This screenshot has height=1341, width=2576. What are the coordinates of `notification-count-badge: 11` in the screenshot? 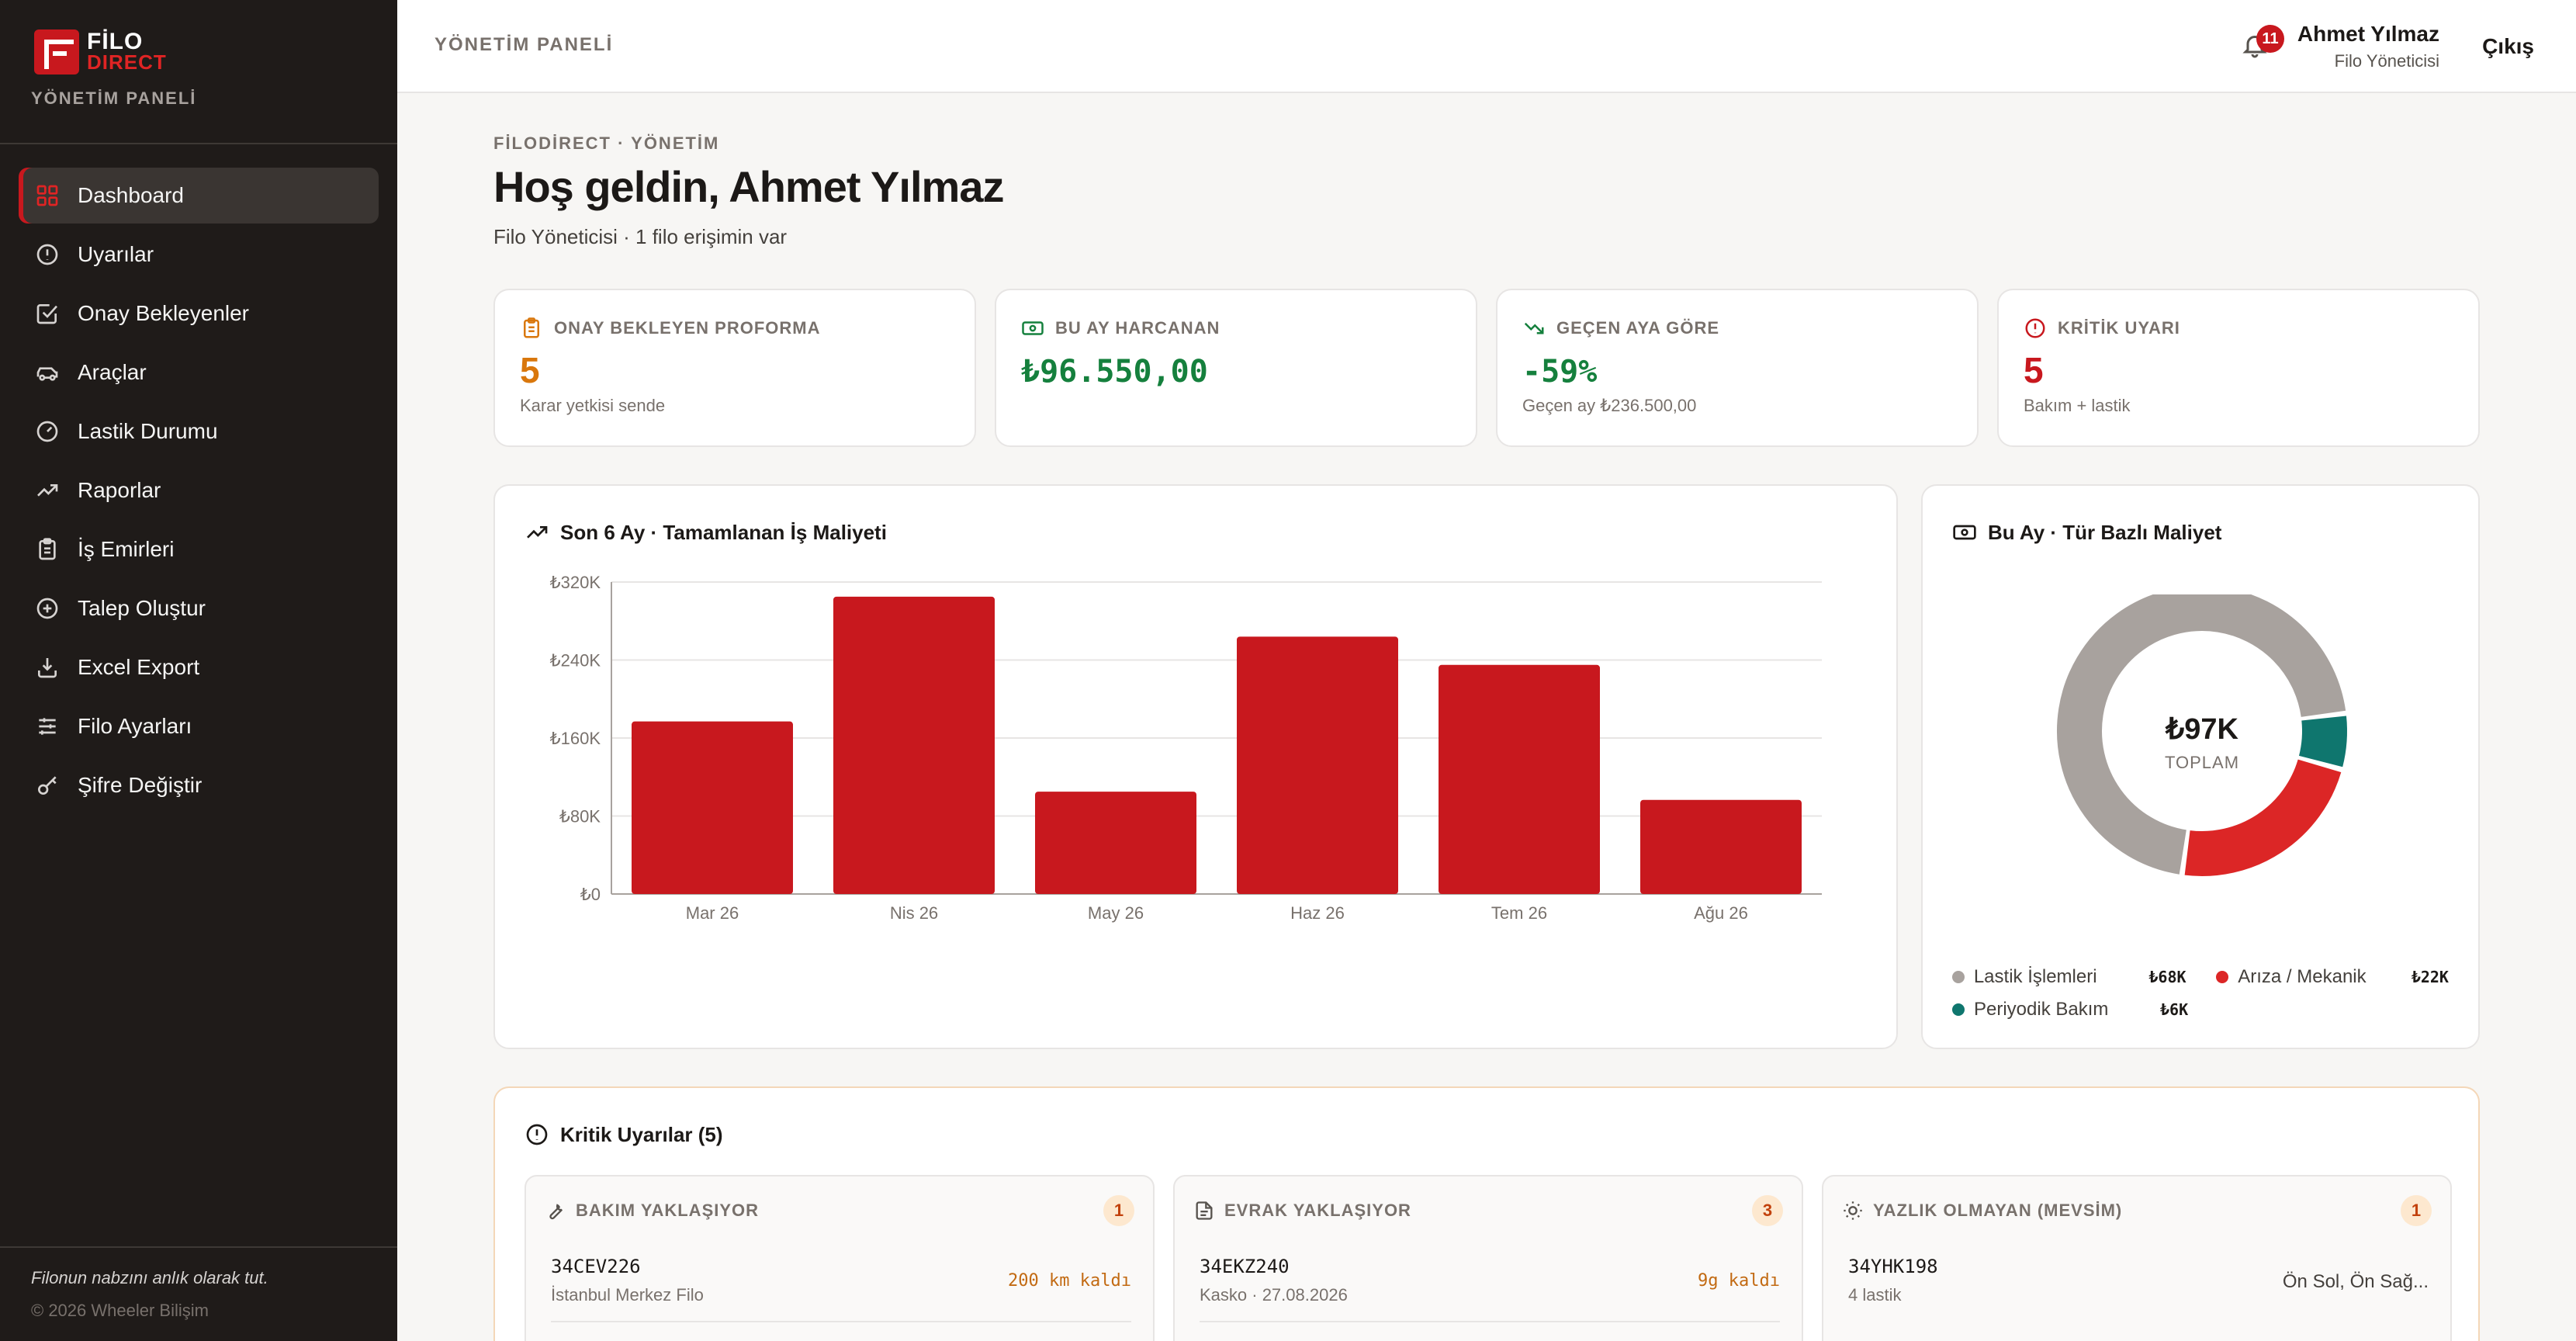 It's located at (2270, 39).